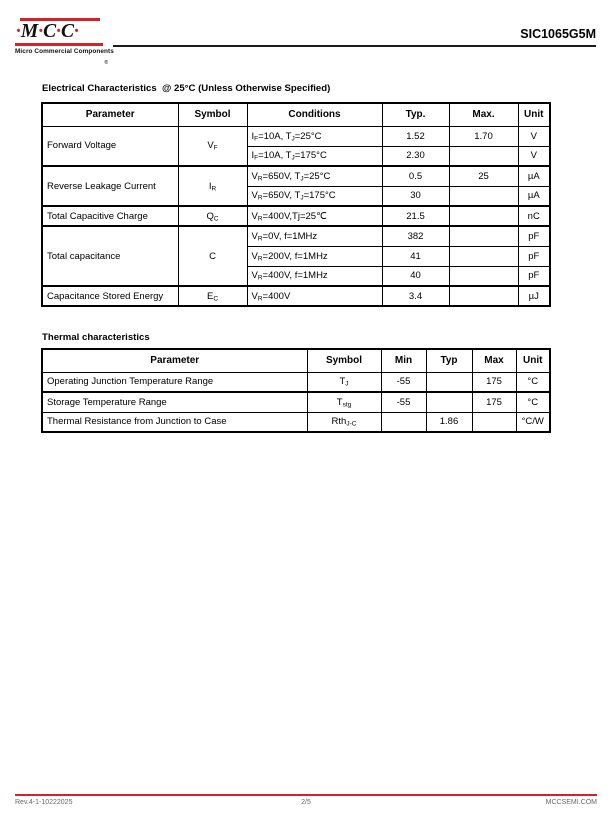 This screenshot has height=825, width=612. What do you see at coordinates (64, 51) in the screenshot?
I see `logo-tagline: Micro Commercial Components` at bounding box center [64, 51].